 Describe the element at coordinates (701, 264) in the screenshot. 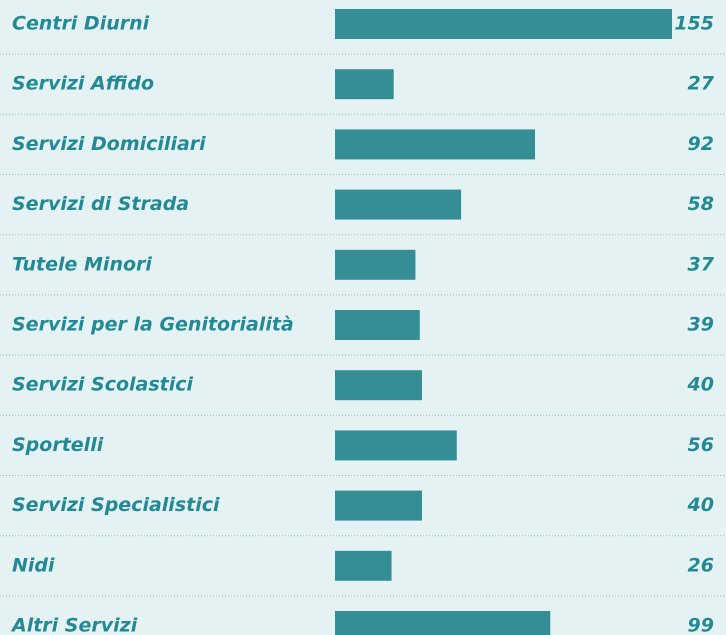

I see `value-label: 37` at that location.